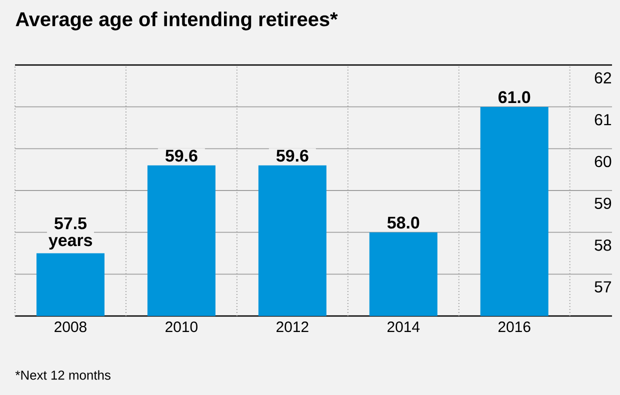 The image size is (620, 395). What do you see at coordinates (403, 222) in the screenshot?
I see `data-label: 58.0` at bounding box center [403, 222].